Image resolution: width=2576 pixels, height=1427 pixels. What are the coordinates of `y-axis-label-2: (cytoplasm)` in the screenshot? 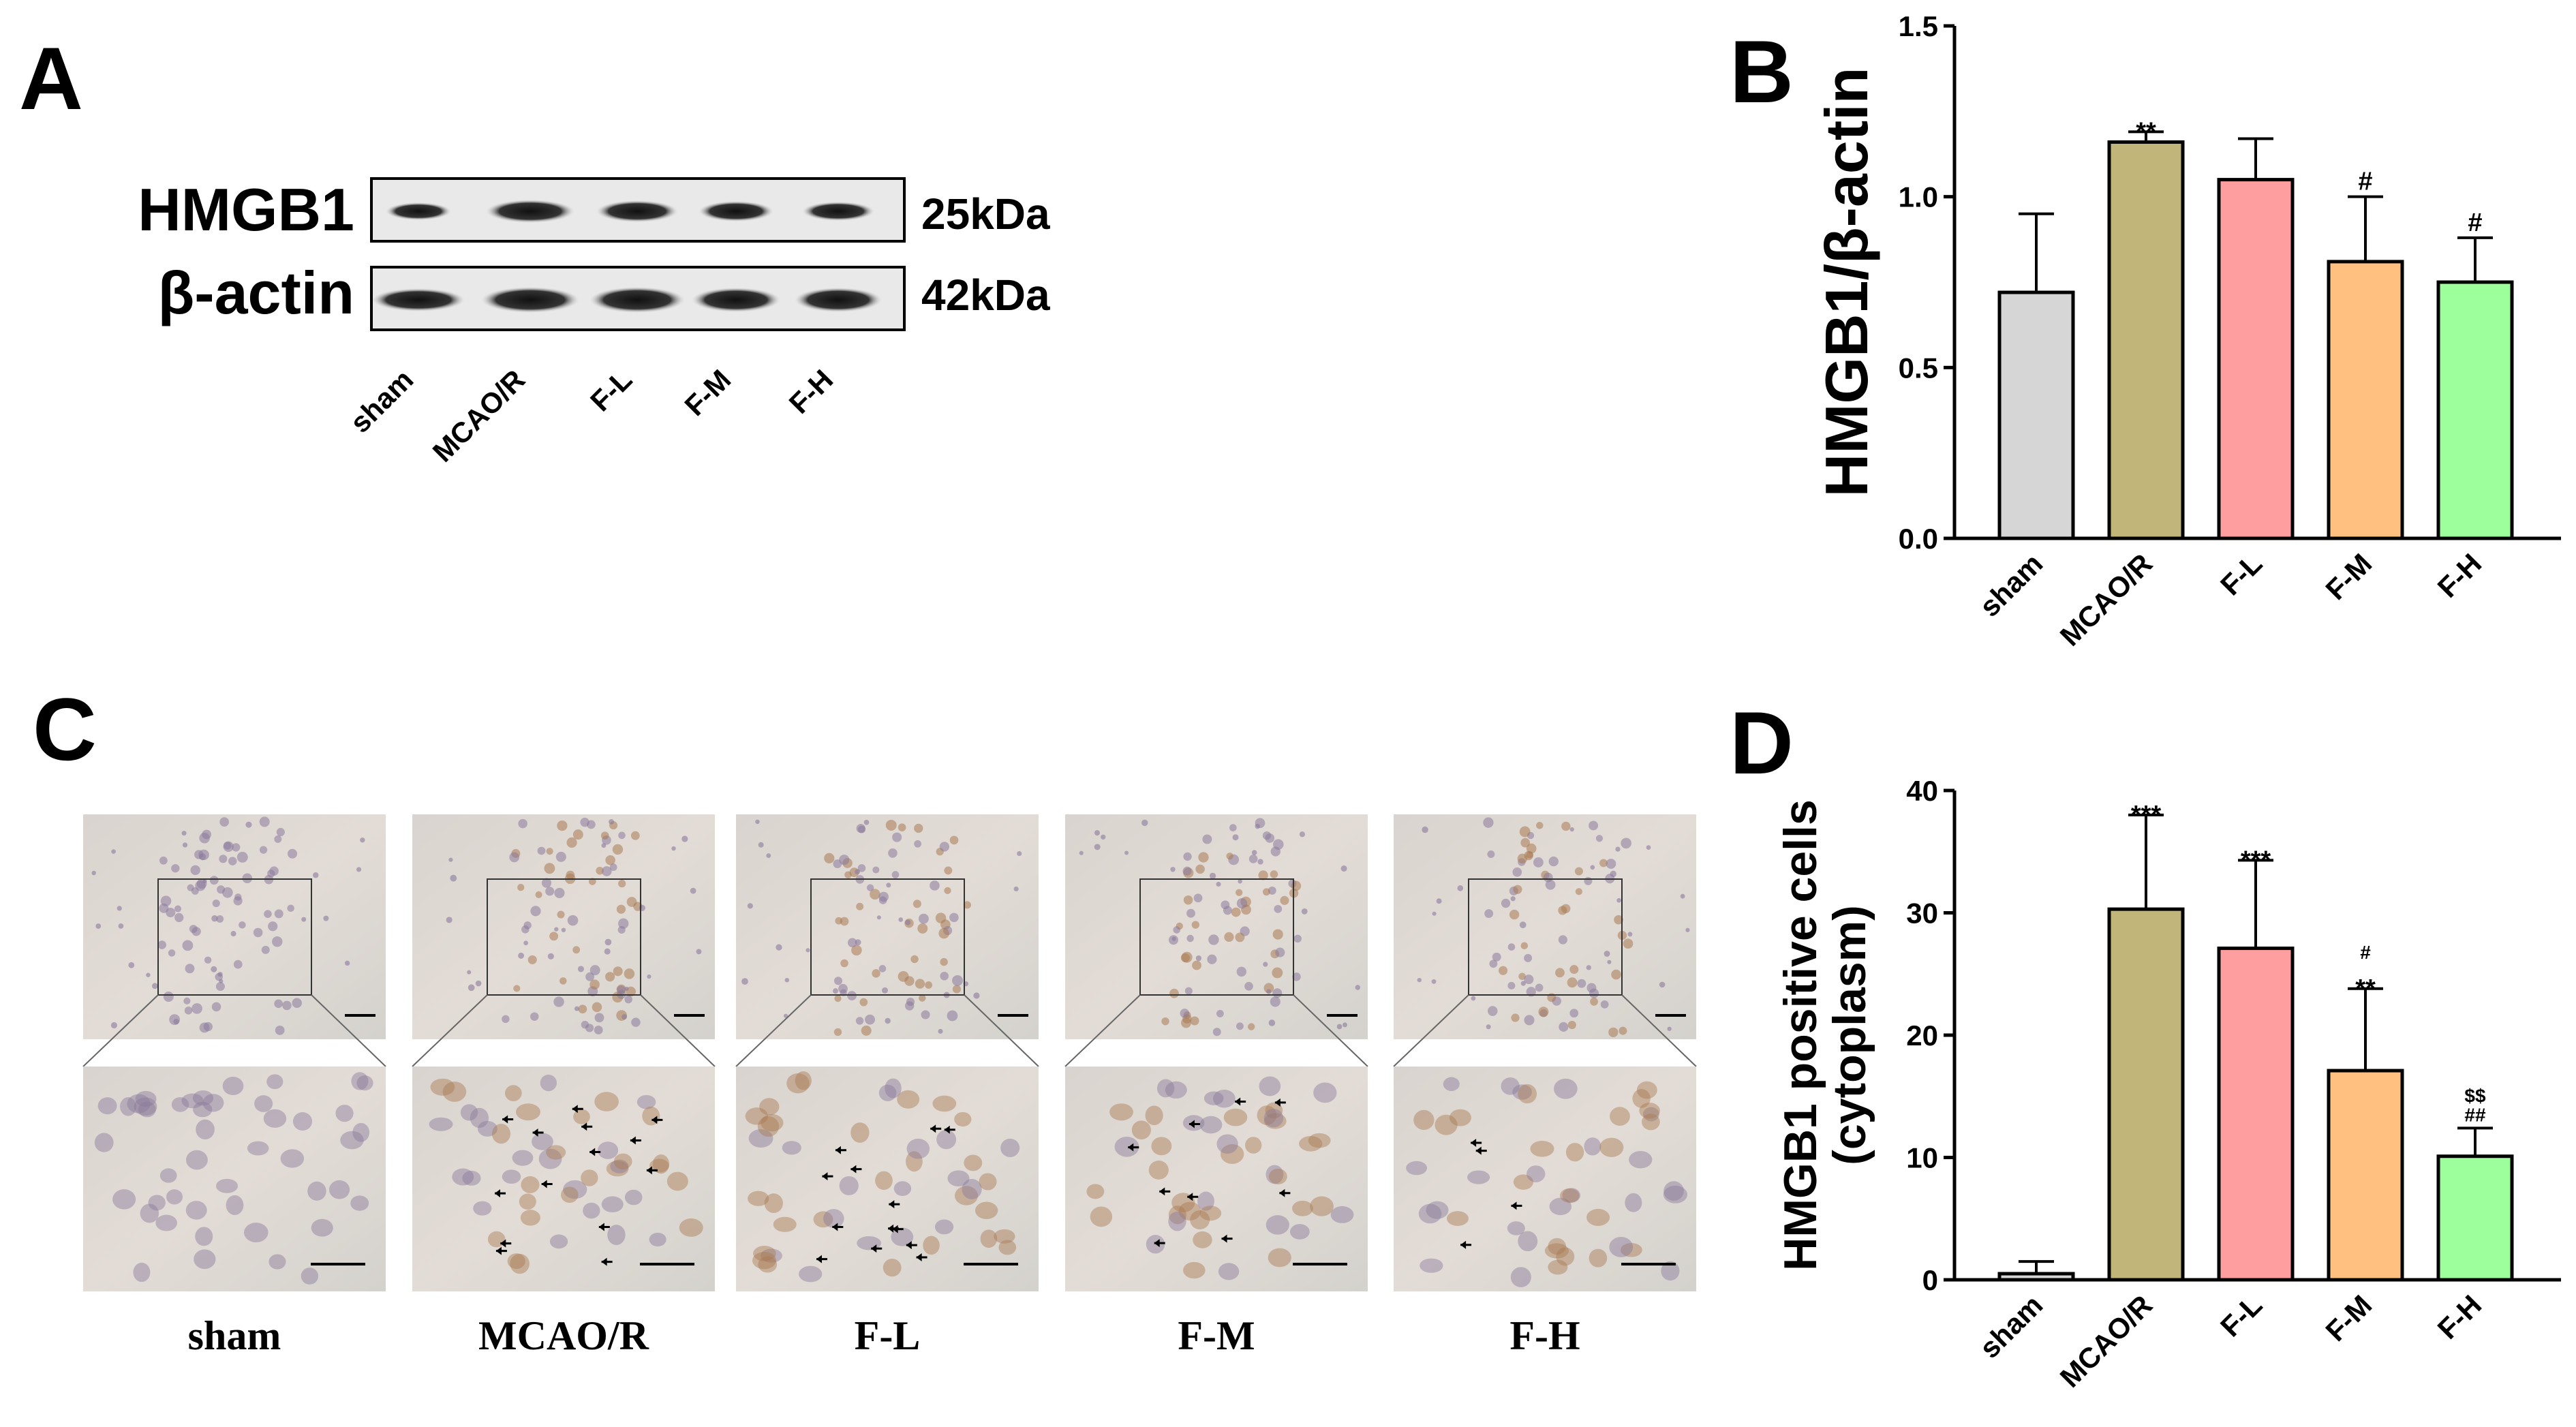 It's located at (1849, 1035).